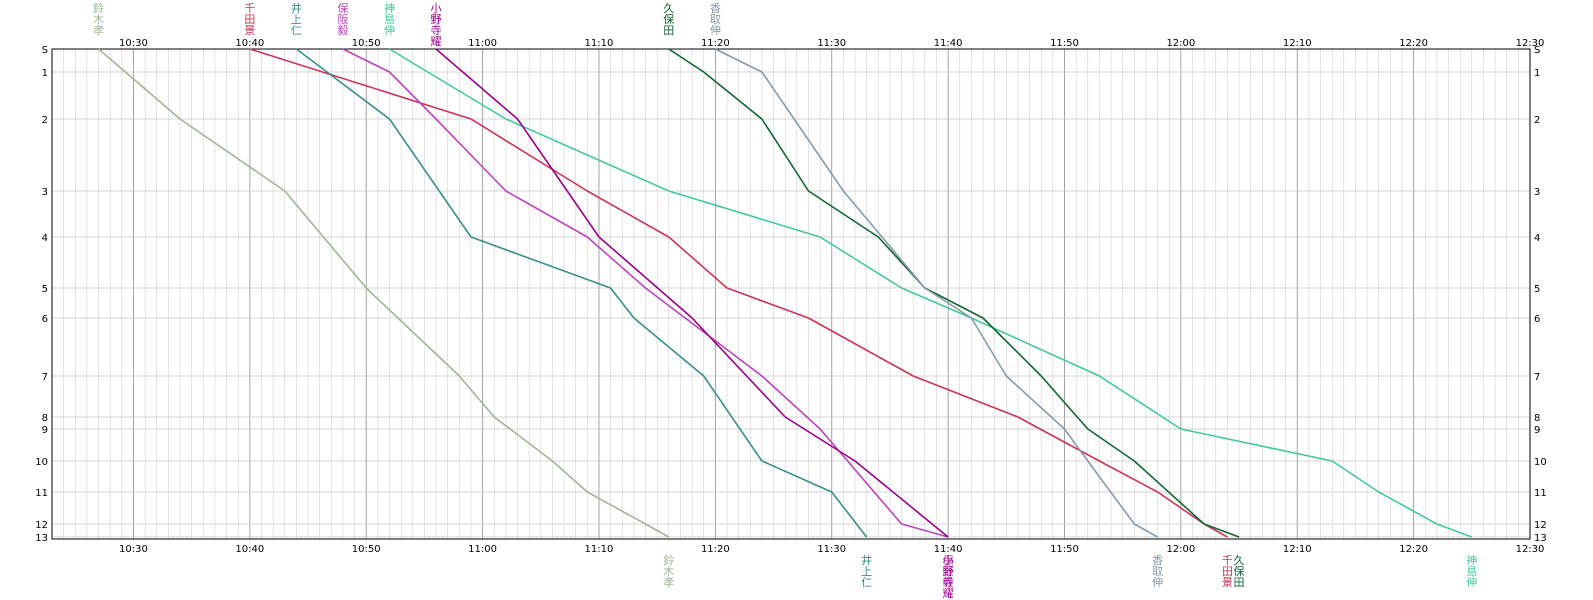 The width and height of the screenshot is (1593, 600). What do you see at coordinates (1239, 560) in the screenshot?
I see `runner-label-char: 久` at bounding box center [1239, 560].